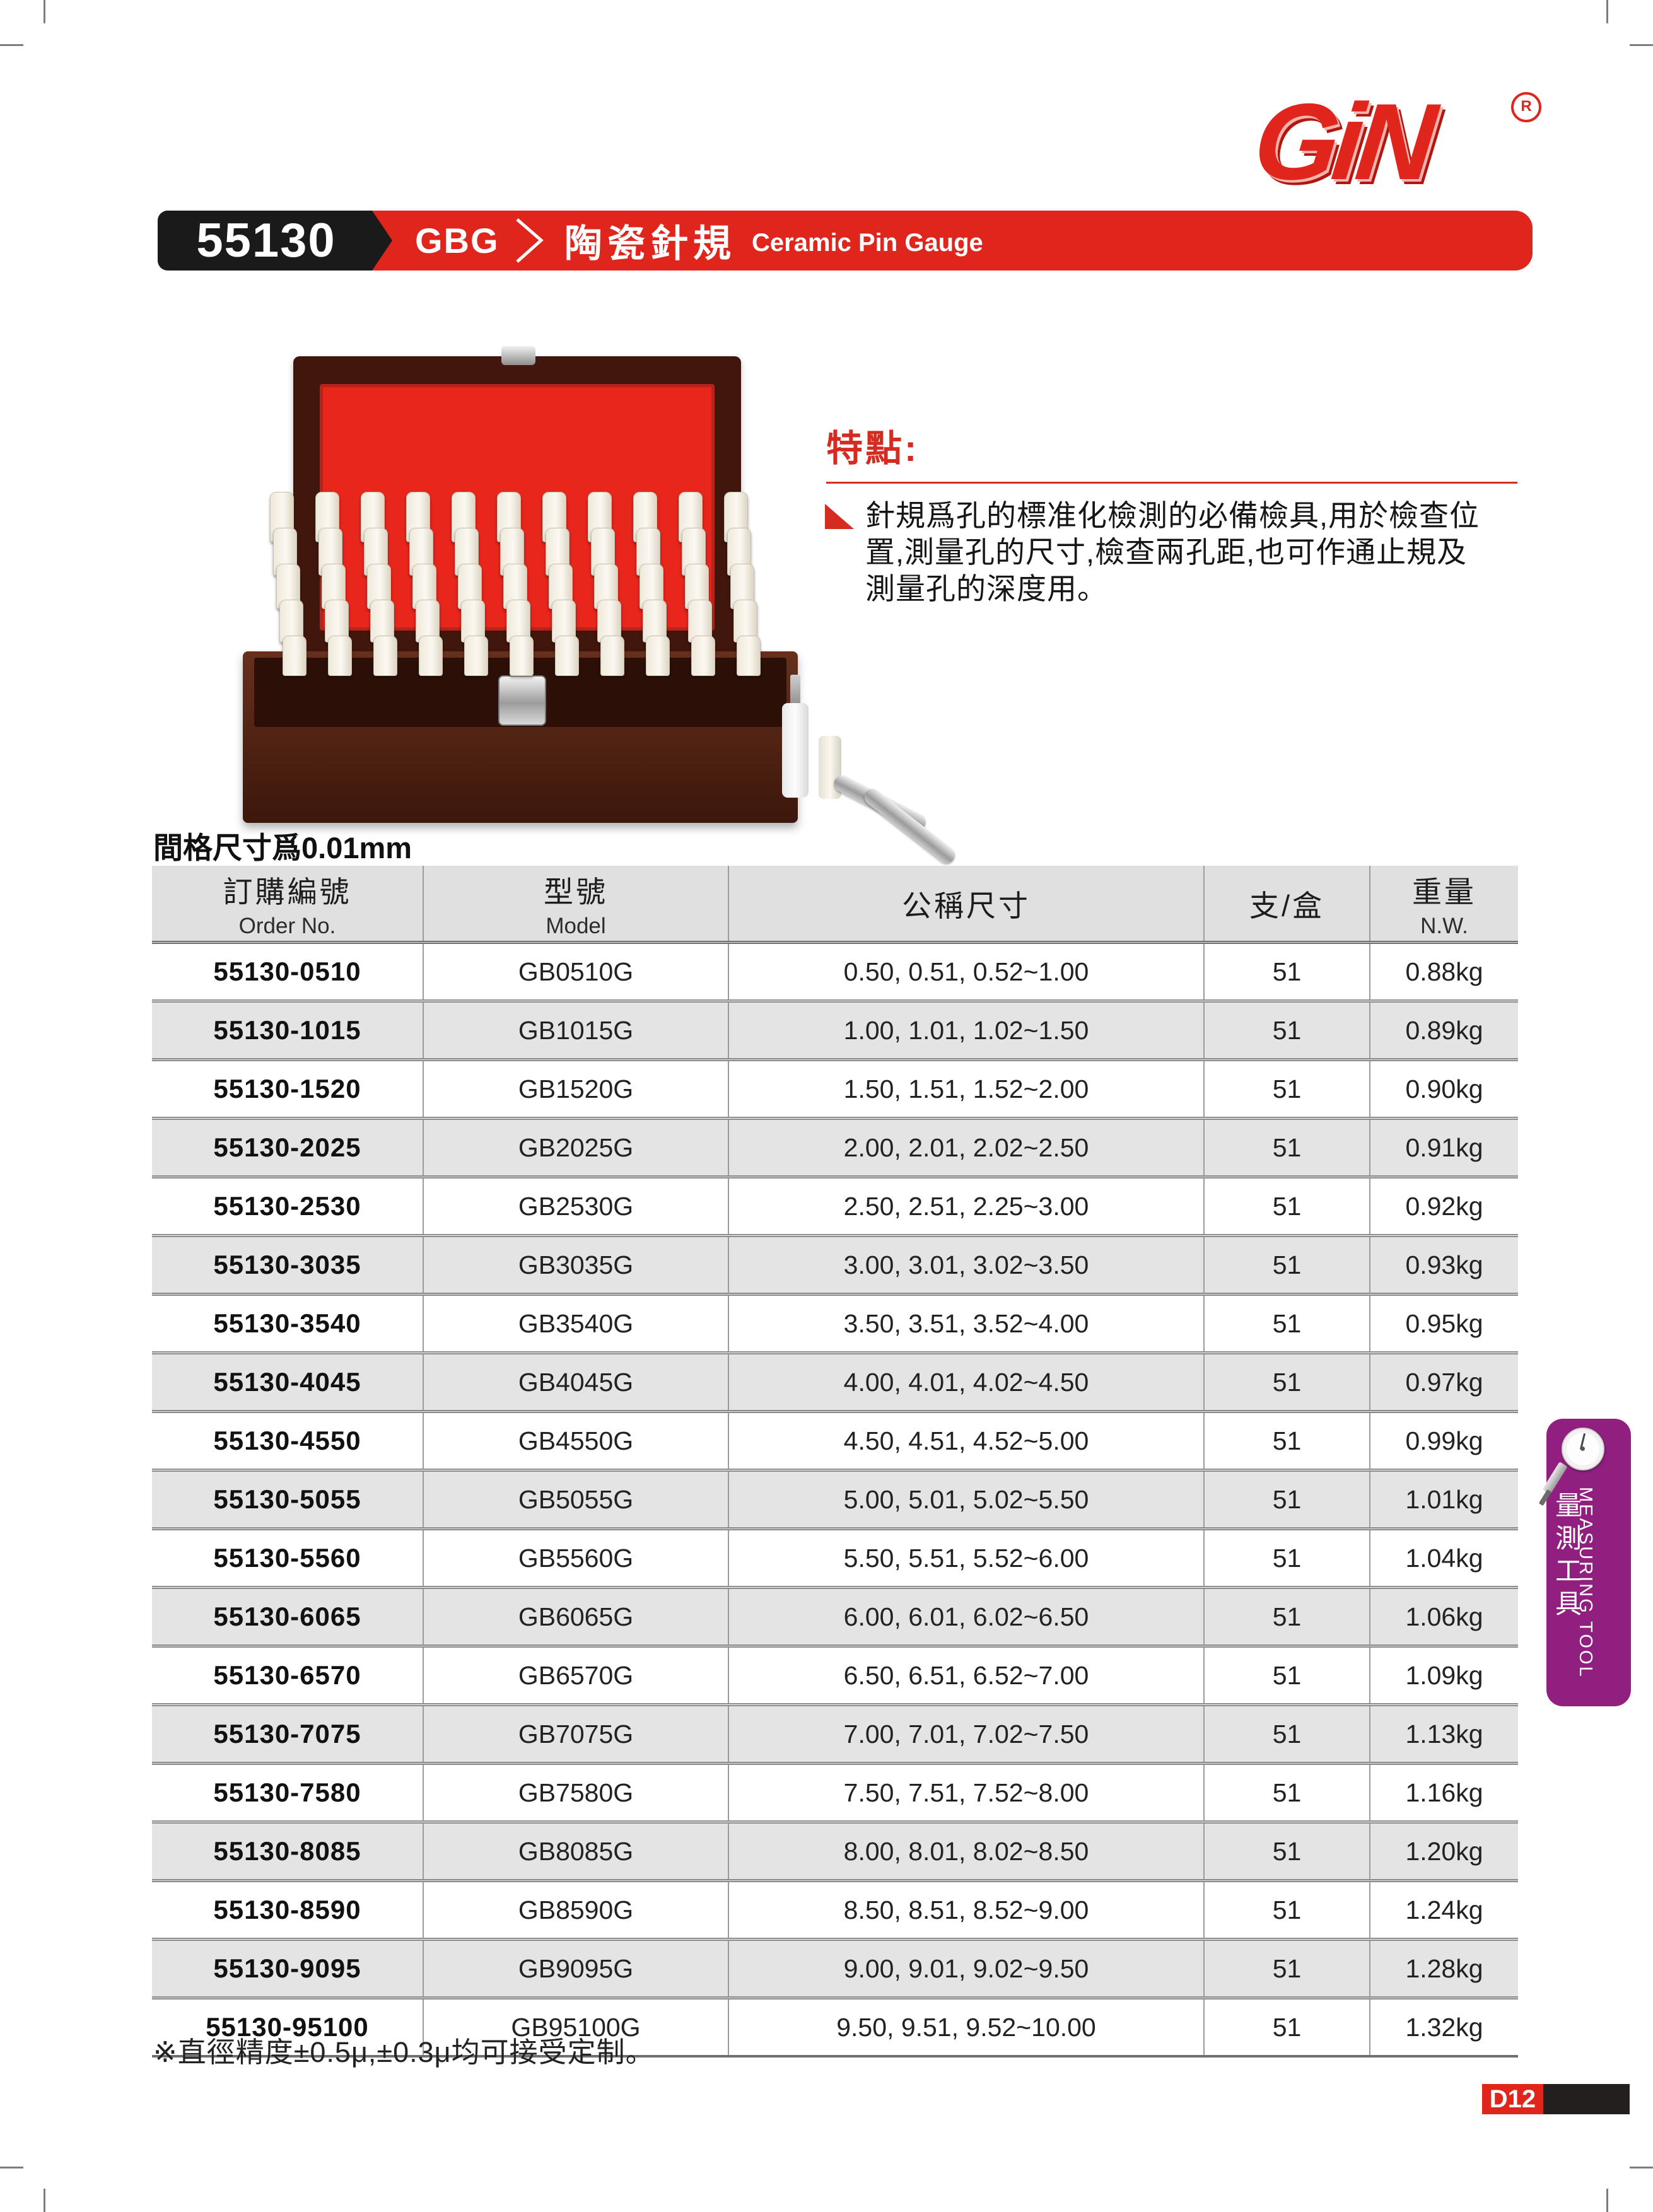 This screenshot has width=1653, height=2212. What do you see at coordinates (530, 240) in the screenshot?
I see `chevron-right-icon` at bounding box center [530, 240].